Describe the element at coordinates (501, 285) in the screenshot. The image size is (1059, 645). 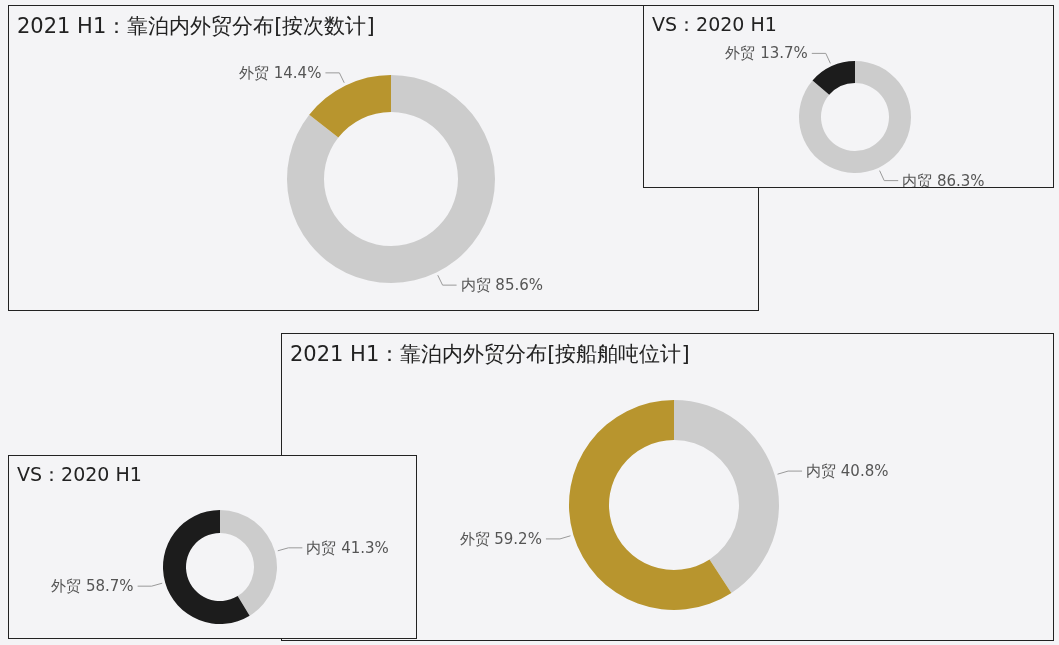
I see `slice-label: 内贸 85.6%` at that location.